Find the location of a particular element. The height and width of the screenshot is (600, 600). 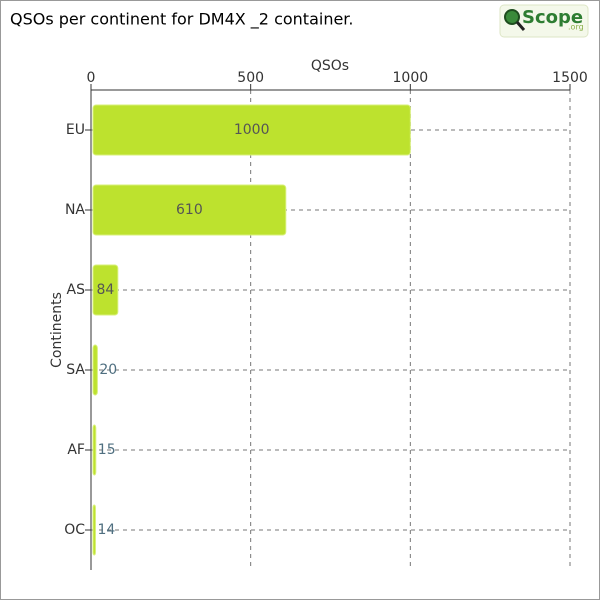

x-tick-label: 1500 is located at coordinates (570, 78).